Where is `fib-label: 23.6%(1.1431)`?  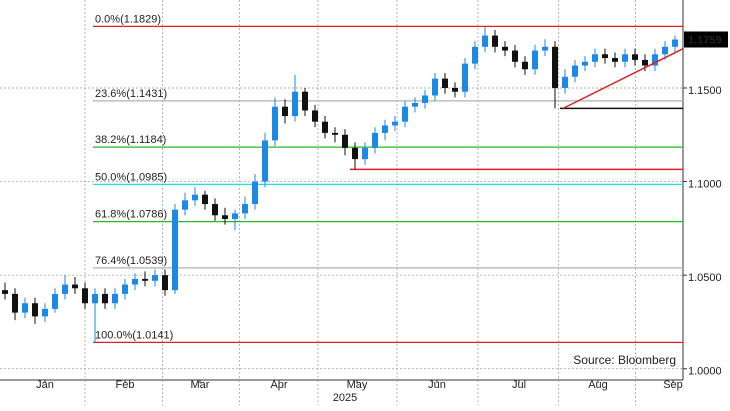
fib-label: 23.6%(1.1431) is located at coordinates (131, 94).